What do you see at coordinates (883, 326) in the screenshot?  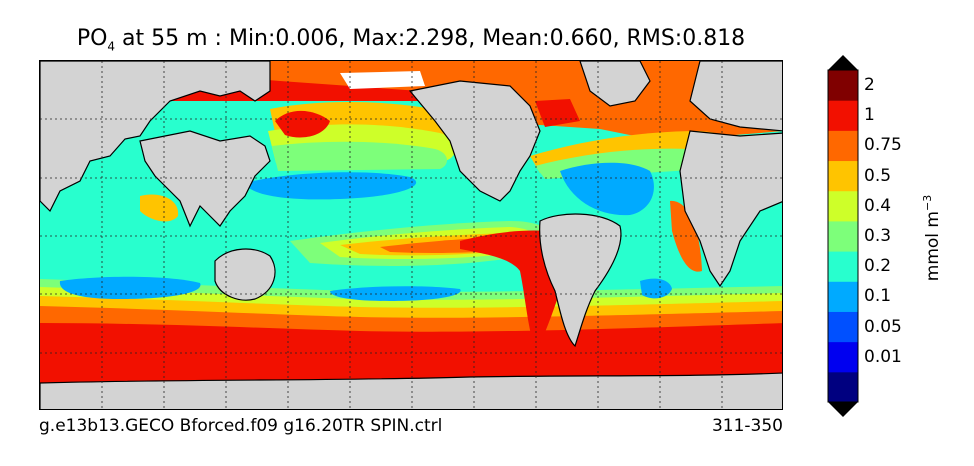 I see `colorbar-tick-label: 0.05` at bounding box center [883, 326].